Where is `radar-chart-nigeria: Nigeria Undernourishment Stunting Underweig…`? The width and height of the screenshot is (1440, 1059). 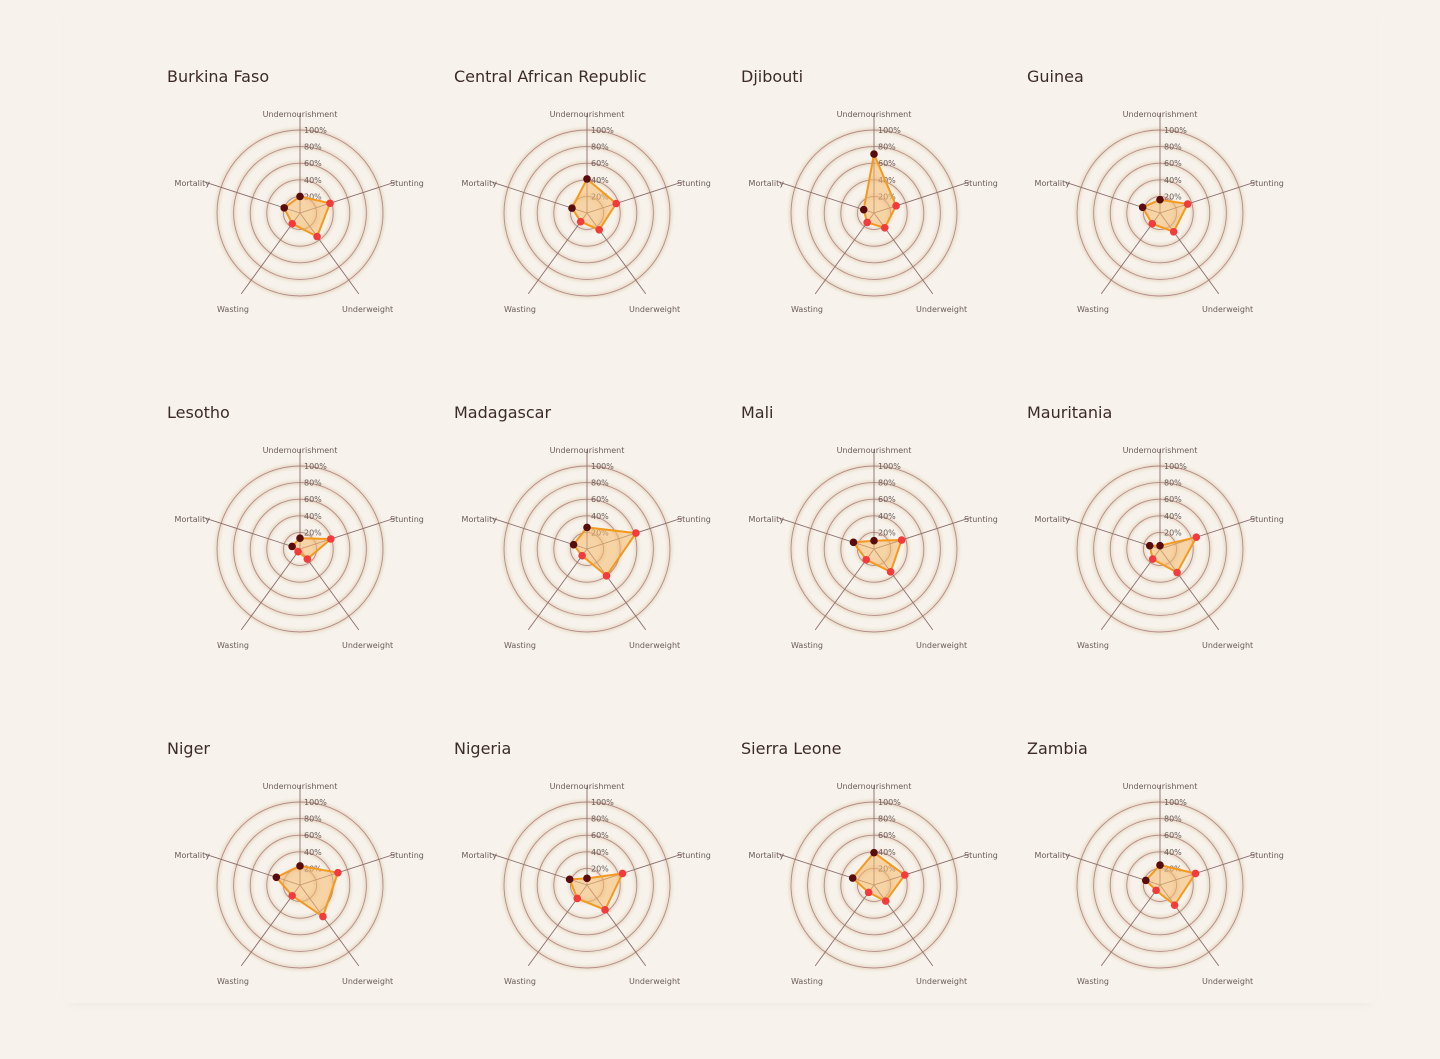
radar-chart-nigeria: Nigeria Undernourishment Stunting Underweig… is located at coordinates (594, 899).